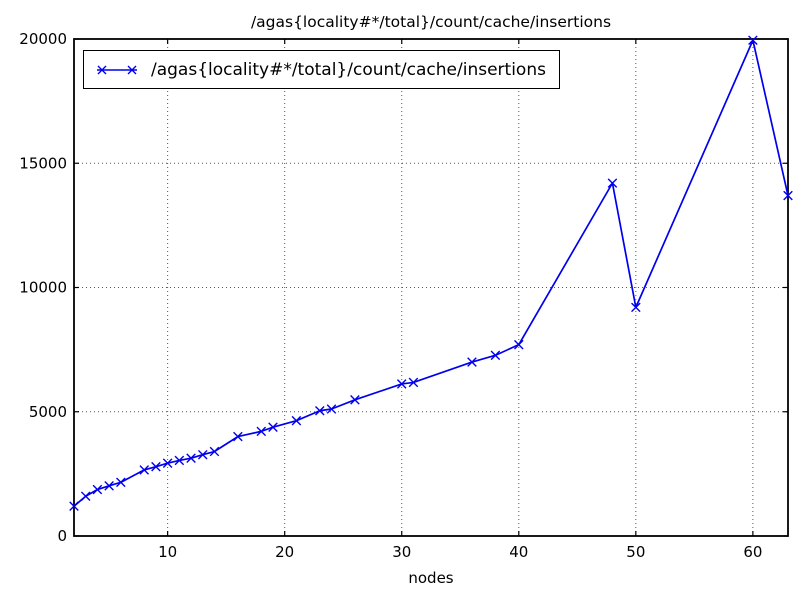 The height and width of the screenshot is (600, 800). Describe the element at coordinates (62, 536) in the screenshot. I see `y-tick-label: 0` at that location.